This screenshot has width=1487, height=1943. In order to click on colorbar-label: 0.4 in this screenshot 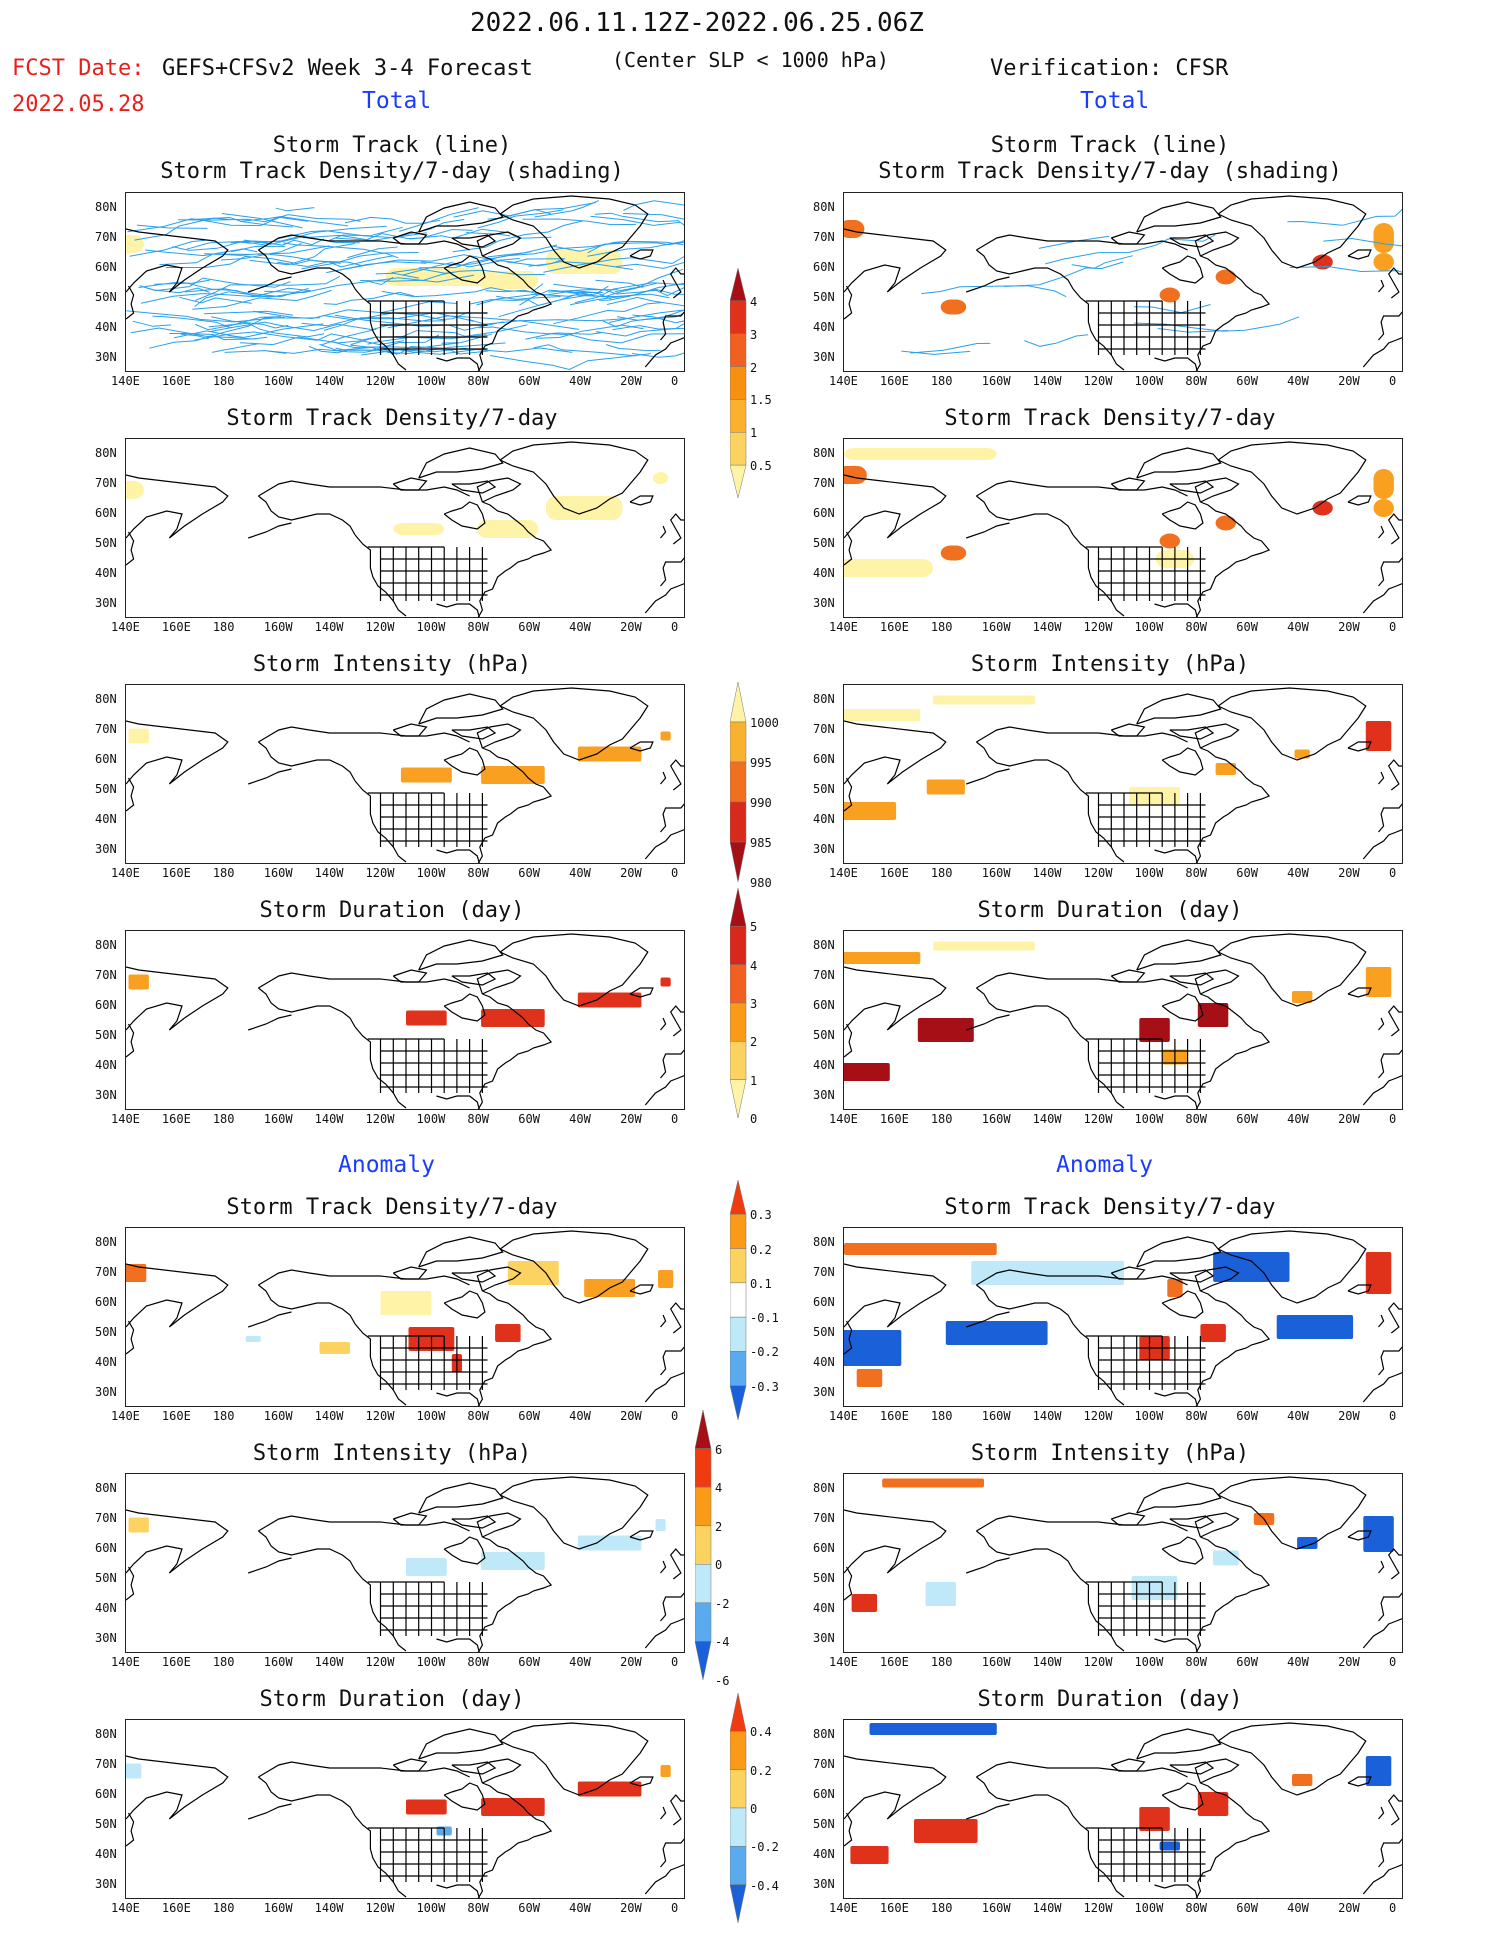, I will do `click(761, 1732)`.